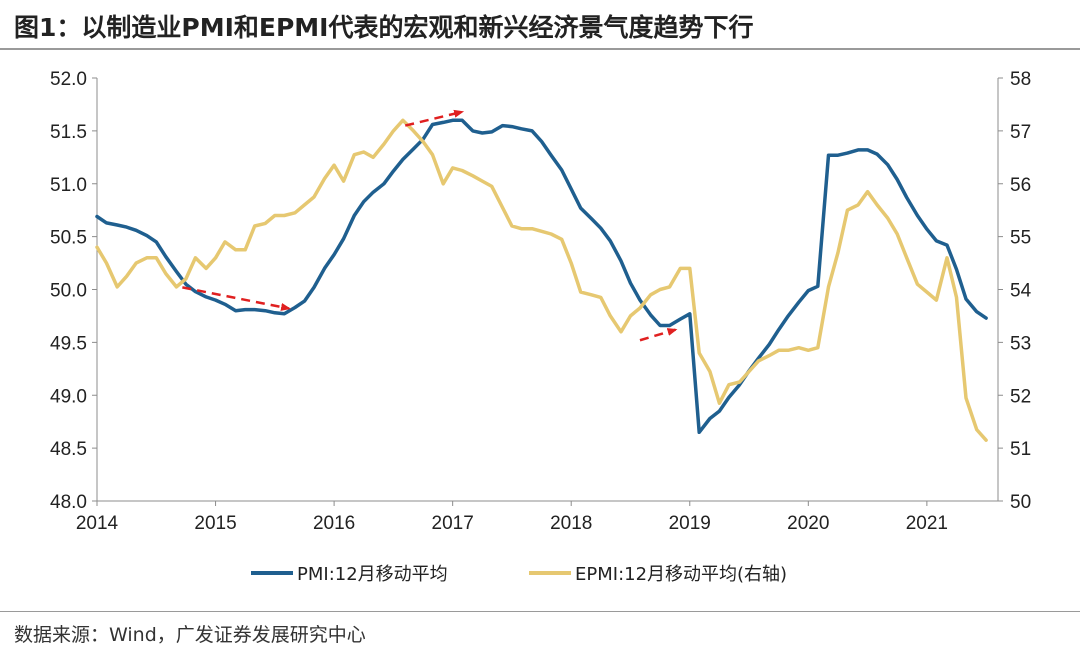 Image resolution: width=1080 pixels, height=647 pixels. Describe the element at coordinates (1020, 185) in the screenshot. I see `right-tick-label: 56` at that location.